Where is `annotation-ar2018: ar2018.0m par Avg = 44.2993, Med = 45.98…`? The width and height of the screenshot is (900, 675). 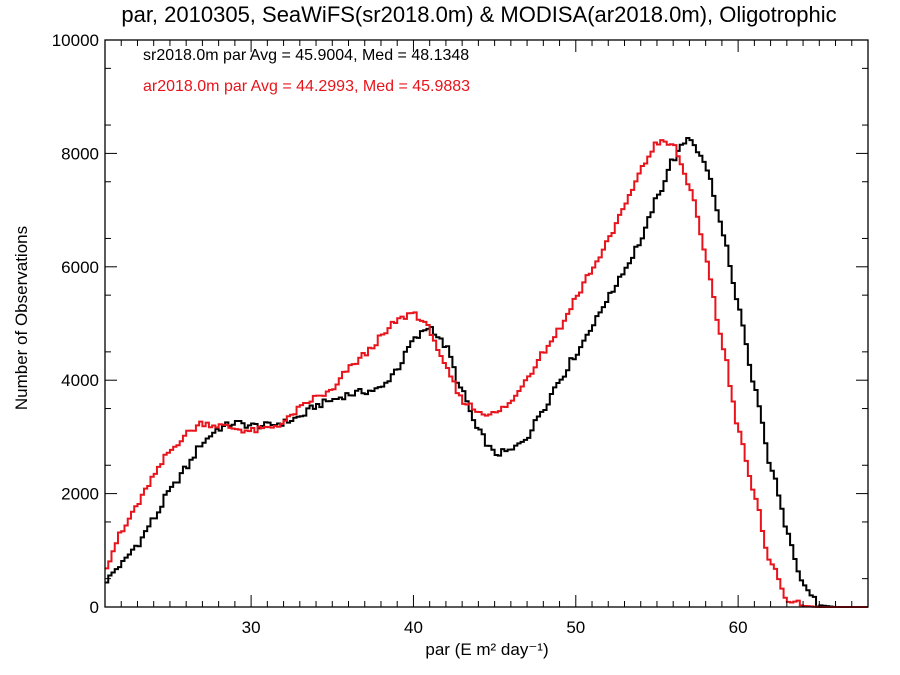 annotation-ar2018: ar2018.0m par Avg = 44.2993, Med = 45.98… is located at coordinates (306, 86).